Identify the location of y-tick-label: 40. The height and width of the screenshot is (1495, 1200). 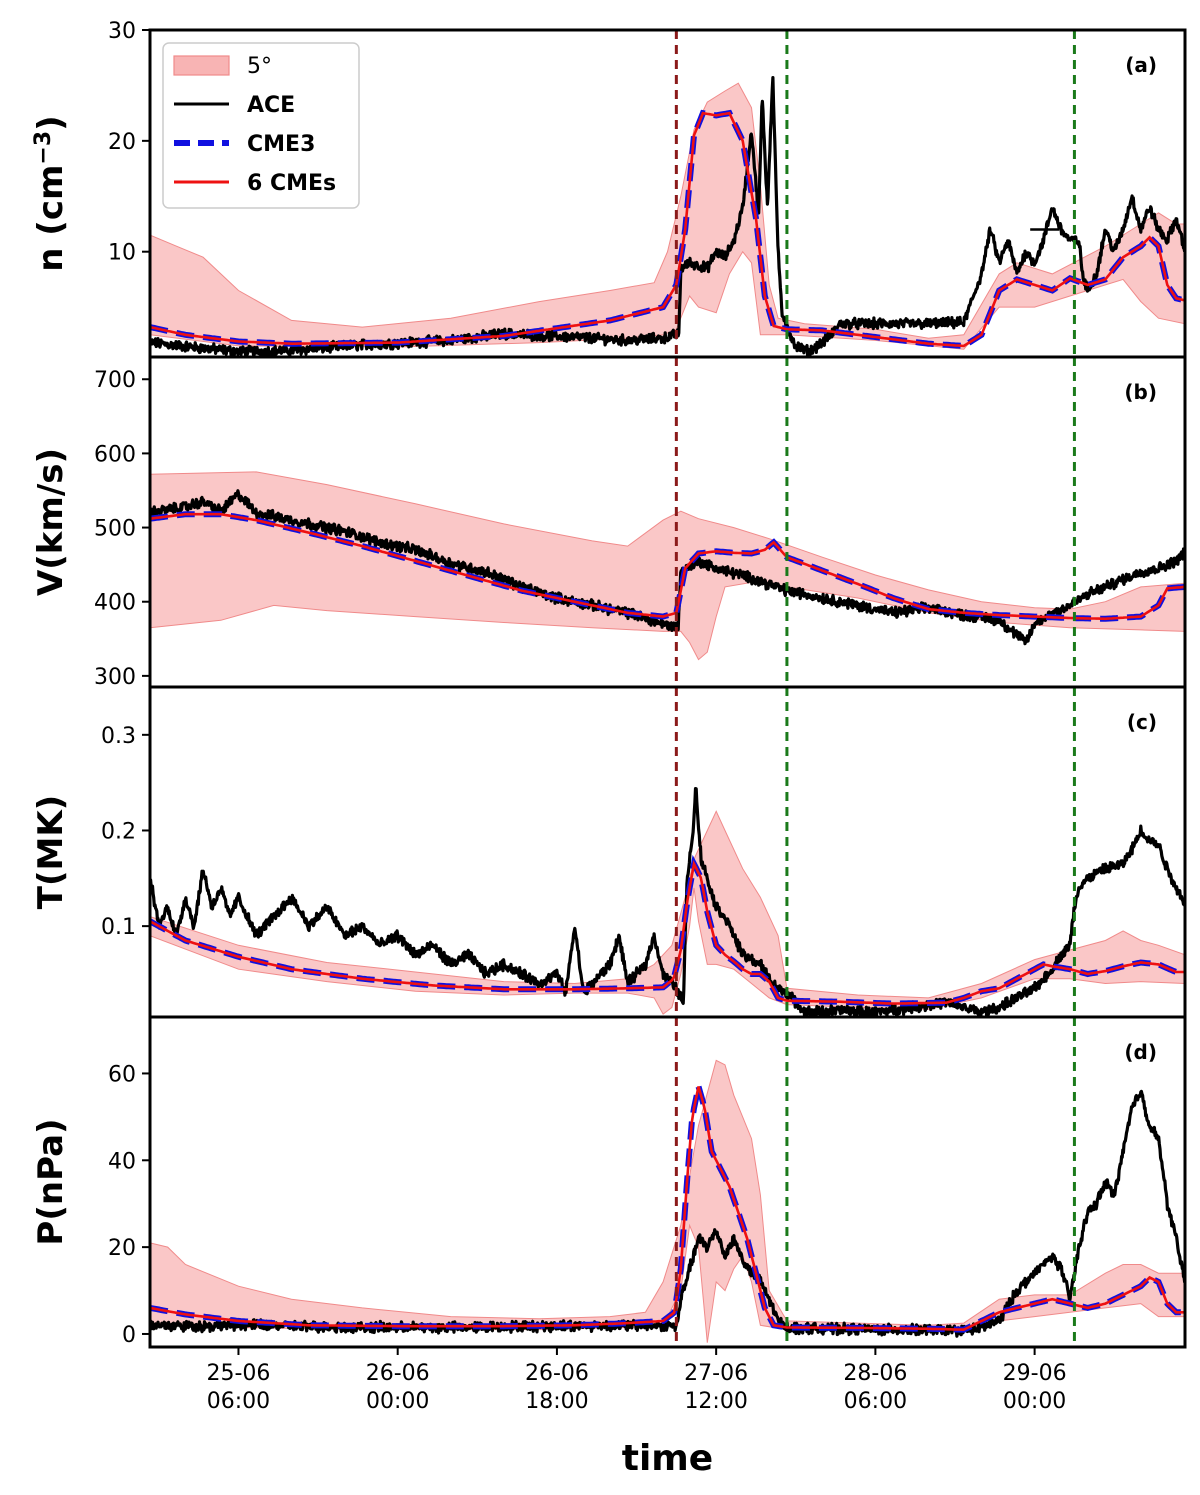
(122, 1161).